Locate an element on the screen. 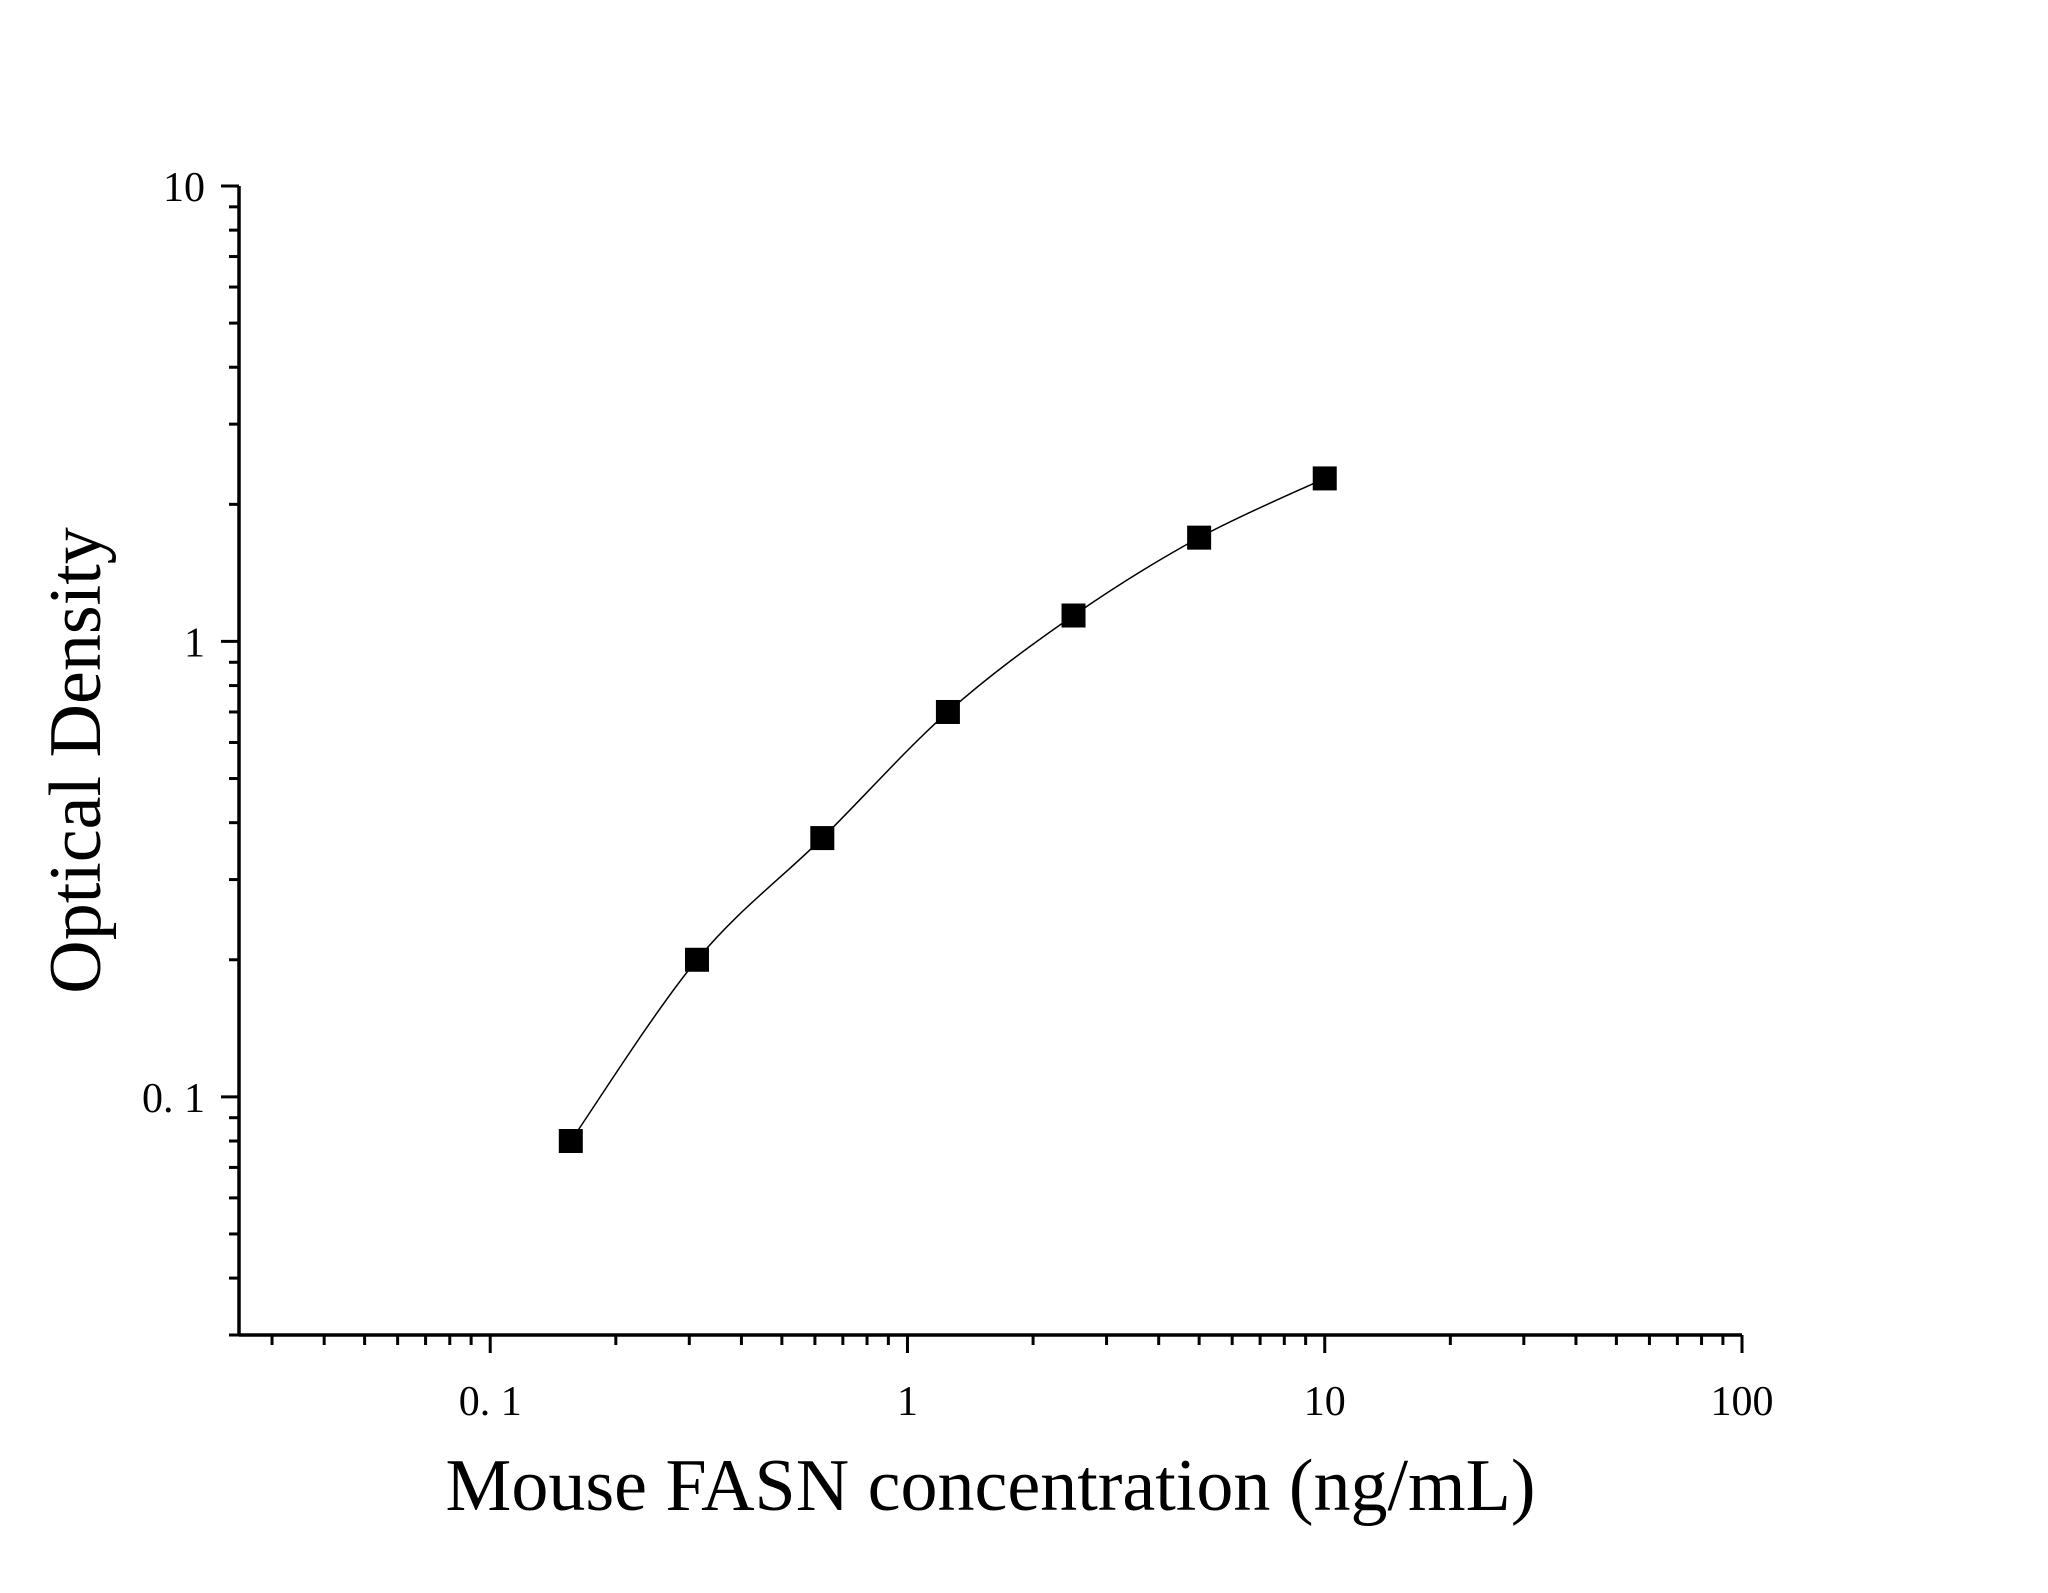 The height and width of the screenshot is (1593, 2048). x-axis-title: Mouse FASN concentration (ng/mL) is located at coordinates (991, 1486).